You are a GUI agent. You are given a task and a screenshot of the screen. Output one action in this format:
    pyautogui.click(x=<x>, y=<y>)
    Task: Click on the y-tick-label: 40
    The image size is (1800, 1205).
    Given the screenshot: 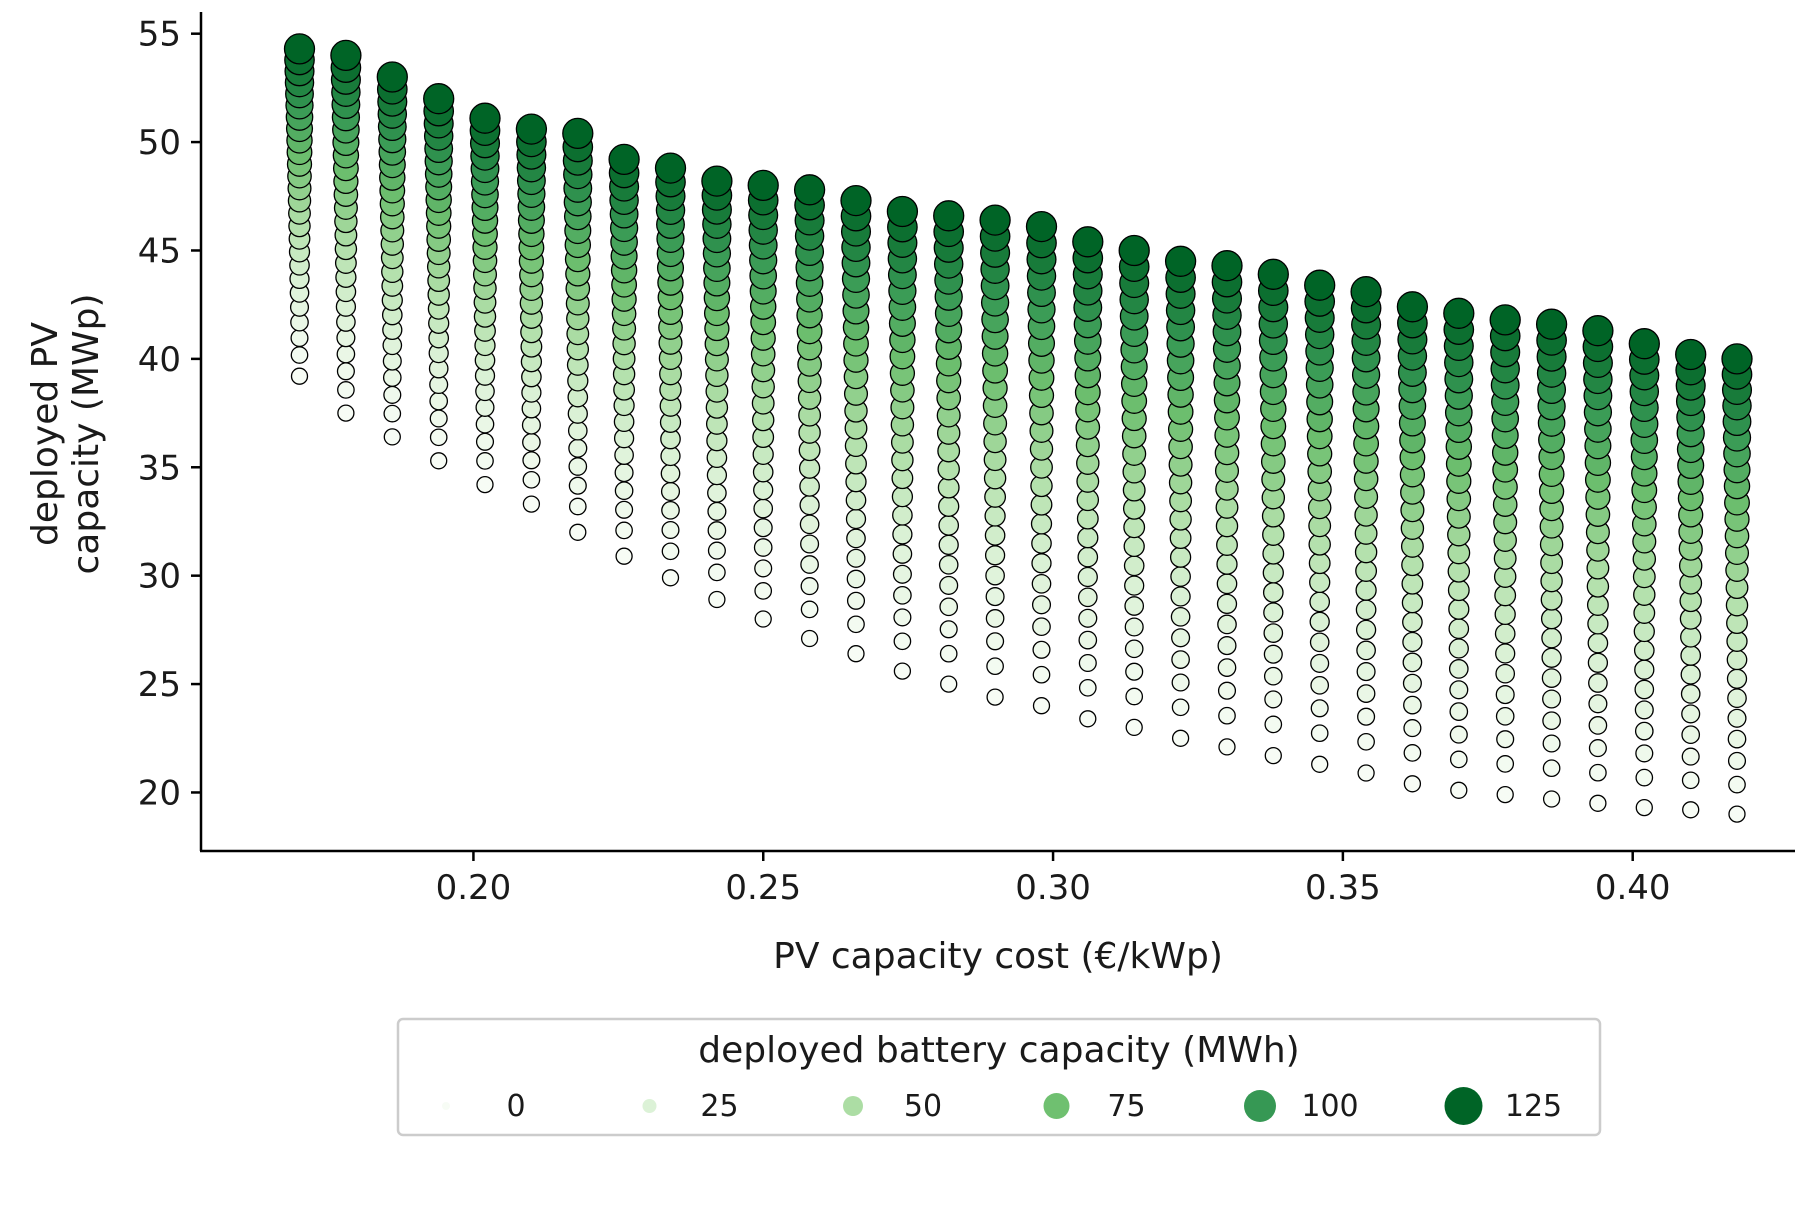 What is the action you would take?
    pyautogui.click(x=159, y=360)
    